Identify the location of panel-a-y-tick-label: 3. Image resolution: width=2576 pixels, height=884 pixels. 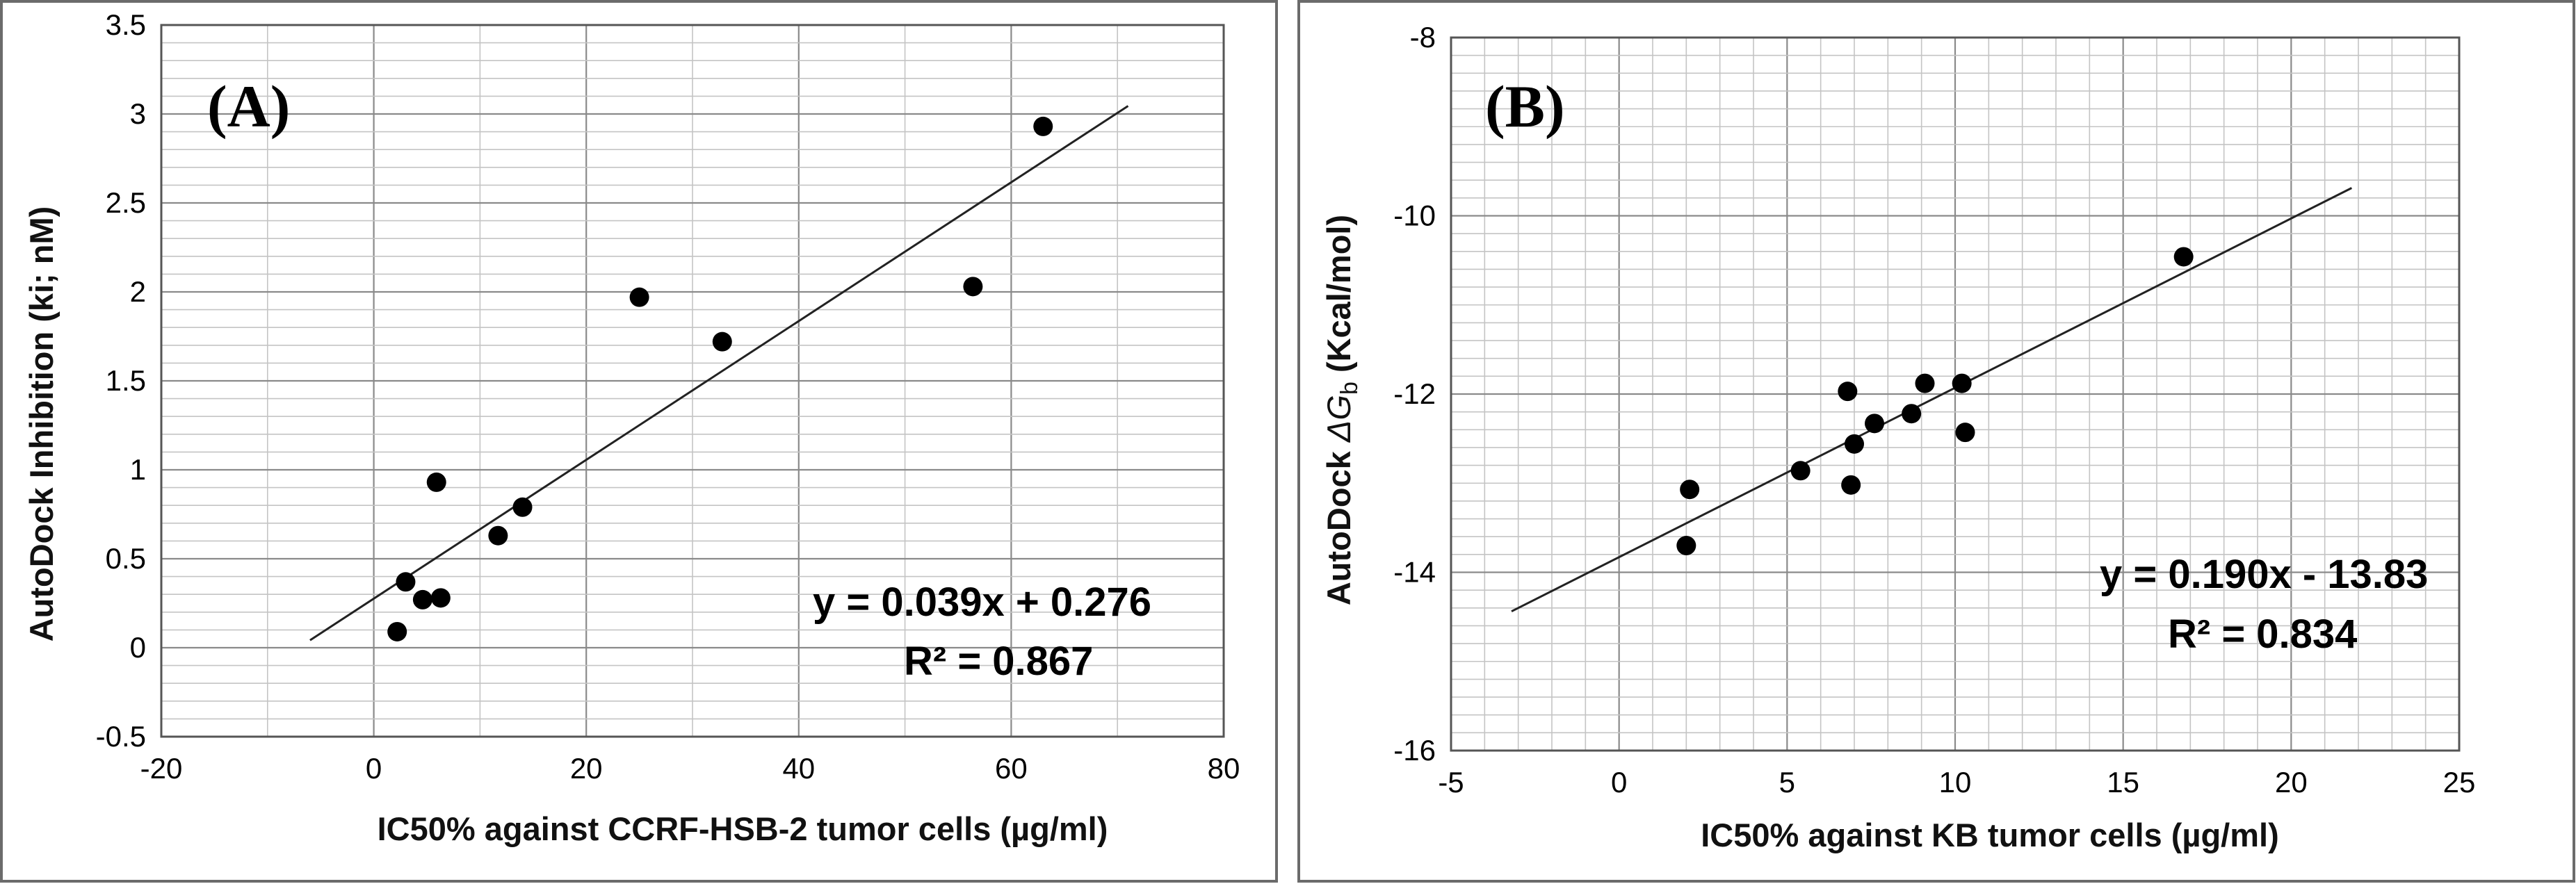
(138, 113).